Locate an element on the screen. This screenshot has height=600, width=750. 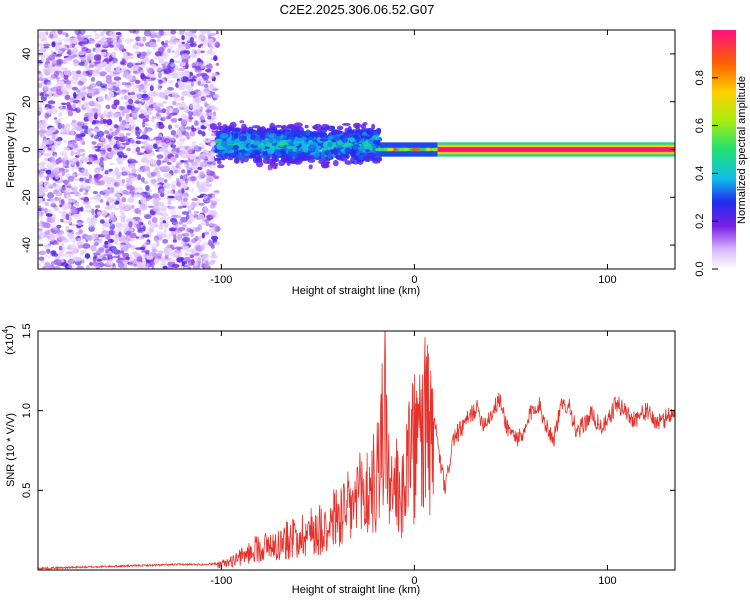
snr-x-label: Height of straight line (km) is located at coordinates (356, 590).